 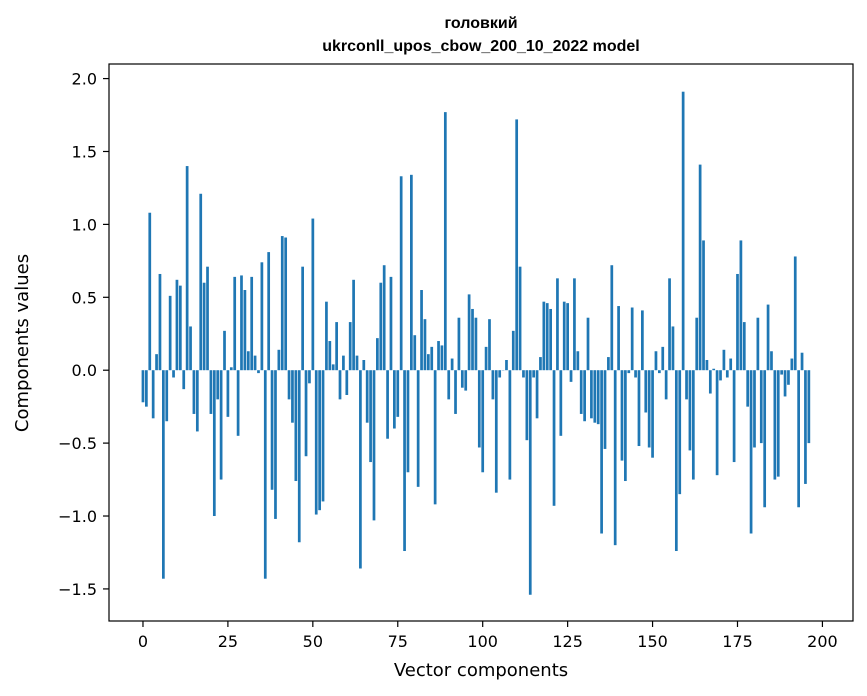 I want to click on y-tick-label: 1.0, so click(x=84, y=224).